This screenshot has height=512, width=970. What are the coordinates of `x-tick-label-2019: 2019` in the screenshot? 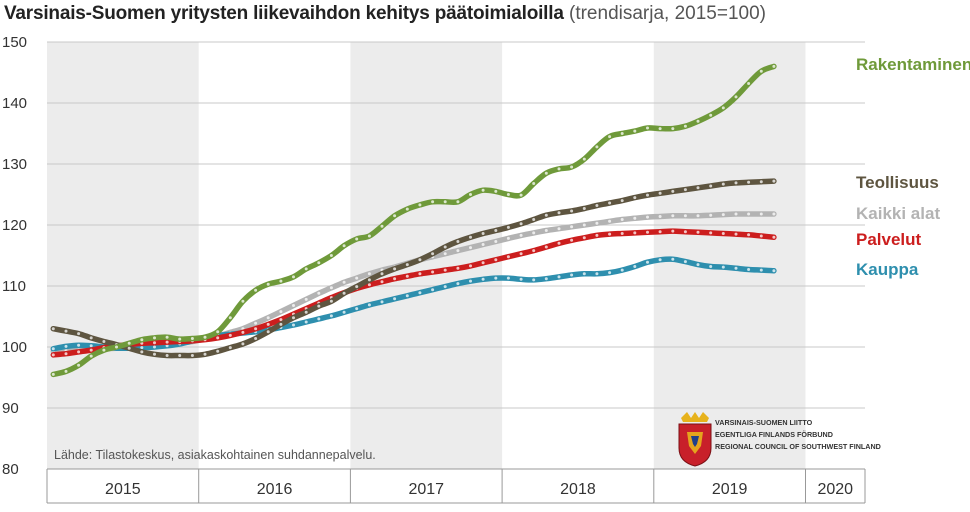 It's located at (730, 489).